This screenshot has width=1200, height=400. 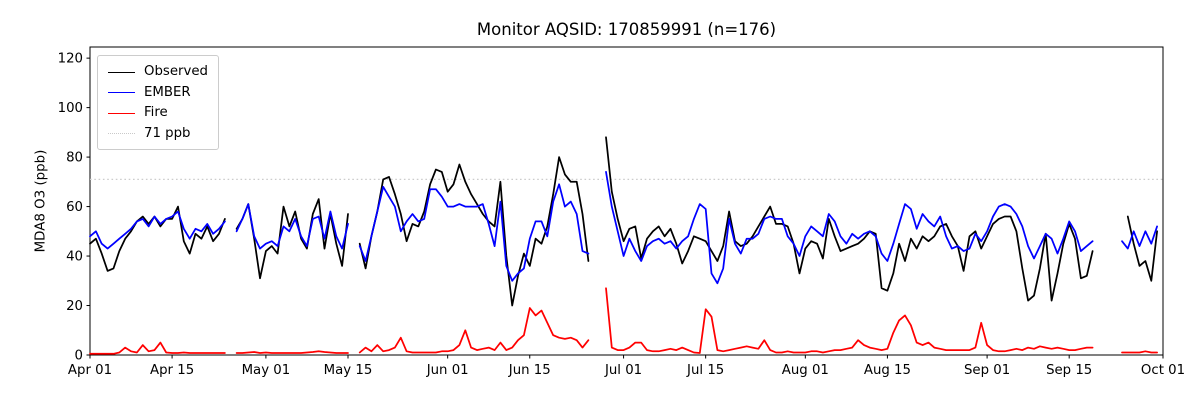 I want to click on x-tick-label: Sep 01, so click(x=987, y=370).